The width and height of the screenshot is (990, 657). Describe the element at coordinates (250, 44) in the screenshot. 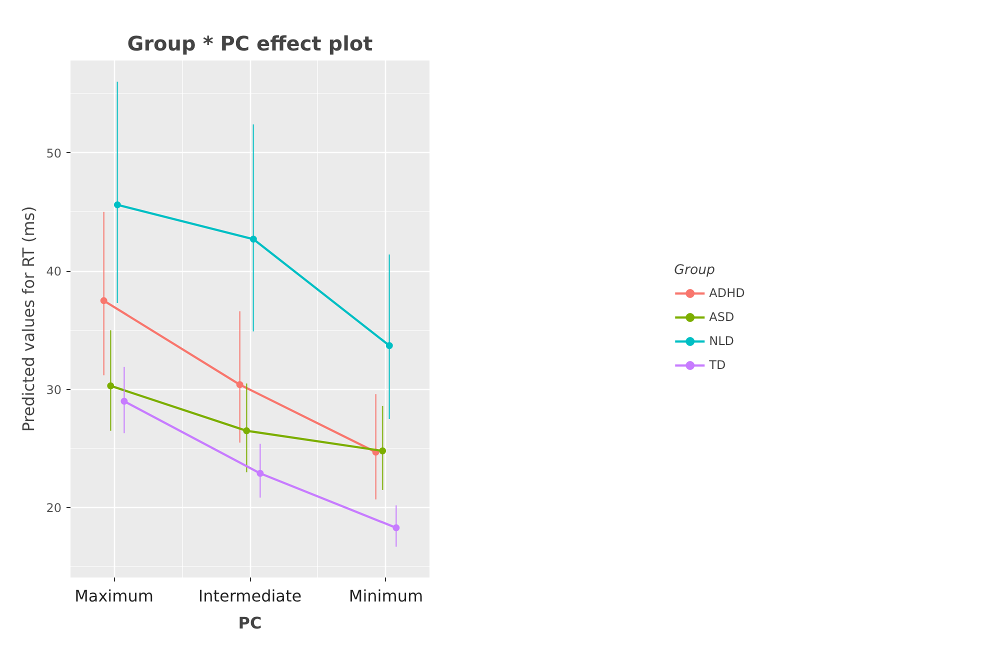

I see `chart-title: Group * PC effect plot` at that location.